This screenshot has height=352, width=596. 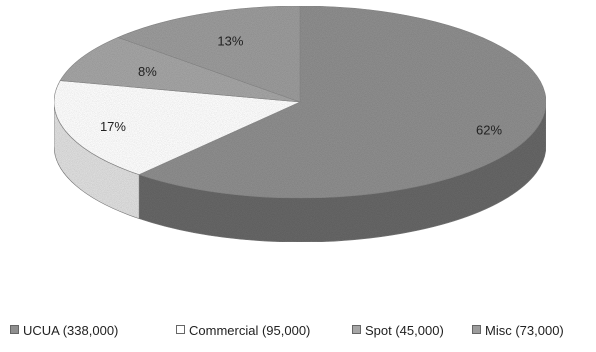 What do you see at coordinates (524, 330) in the screenshot?
I see `legend-label-misc: Misc (73,000)` at bounding box center [524, 330].